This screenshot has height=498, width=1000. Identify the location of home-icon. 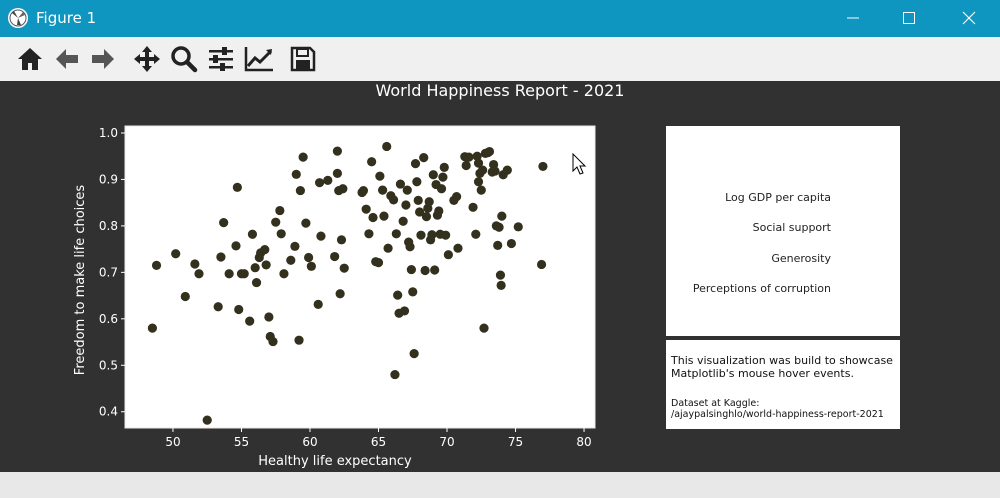
(30, 59).